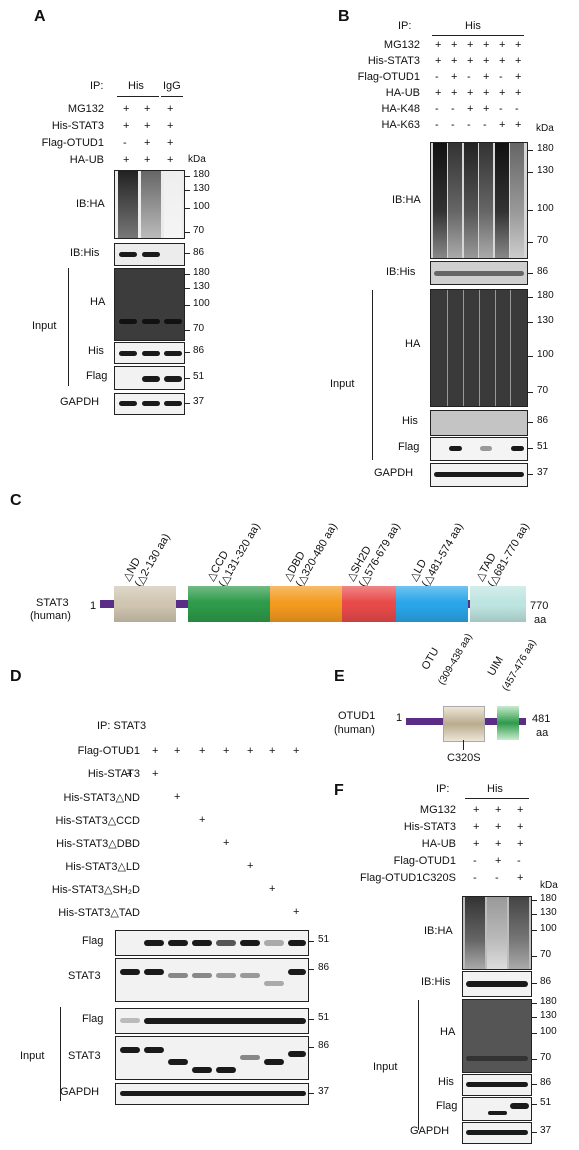  I want to click on f-his-label: His, so click(446, 1082).